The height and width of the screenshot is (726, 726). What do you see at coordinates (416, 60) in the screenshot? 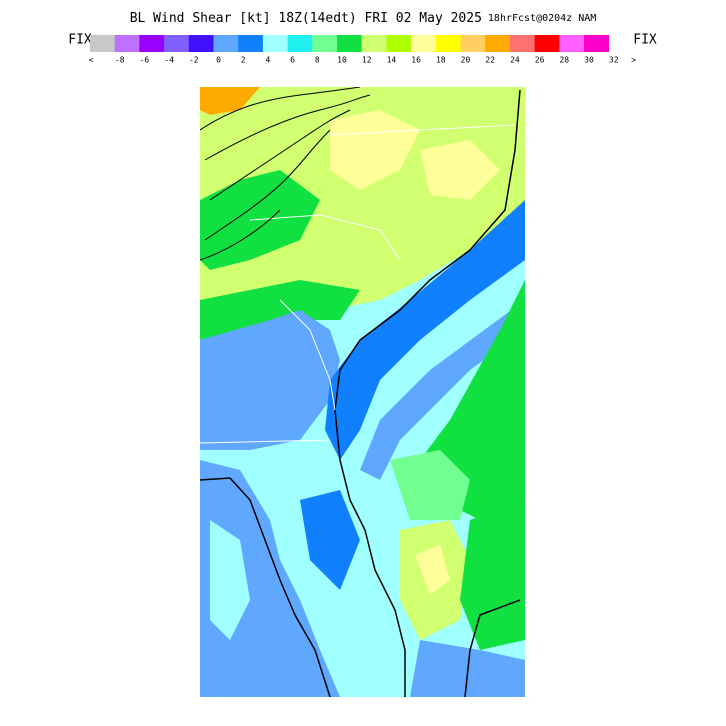
I see `legend-label: 16` at bounding box center [416, 60].